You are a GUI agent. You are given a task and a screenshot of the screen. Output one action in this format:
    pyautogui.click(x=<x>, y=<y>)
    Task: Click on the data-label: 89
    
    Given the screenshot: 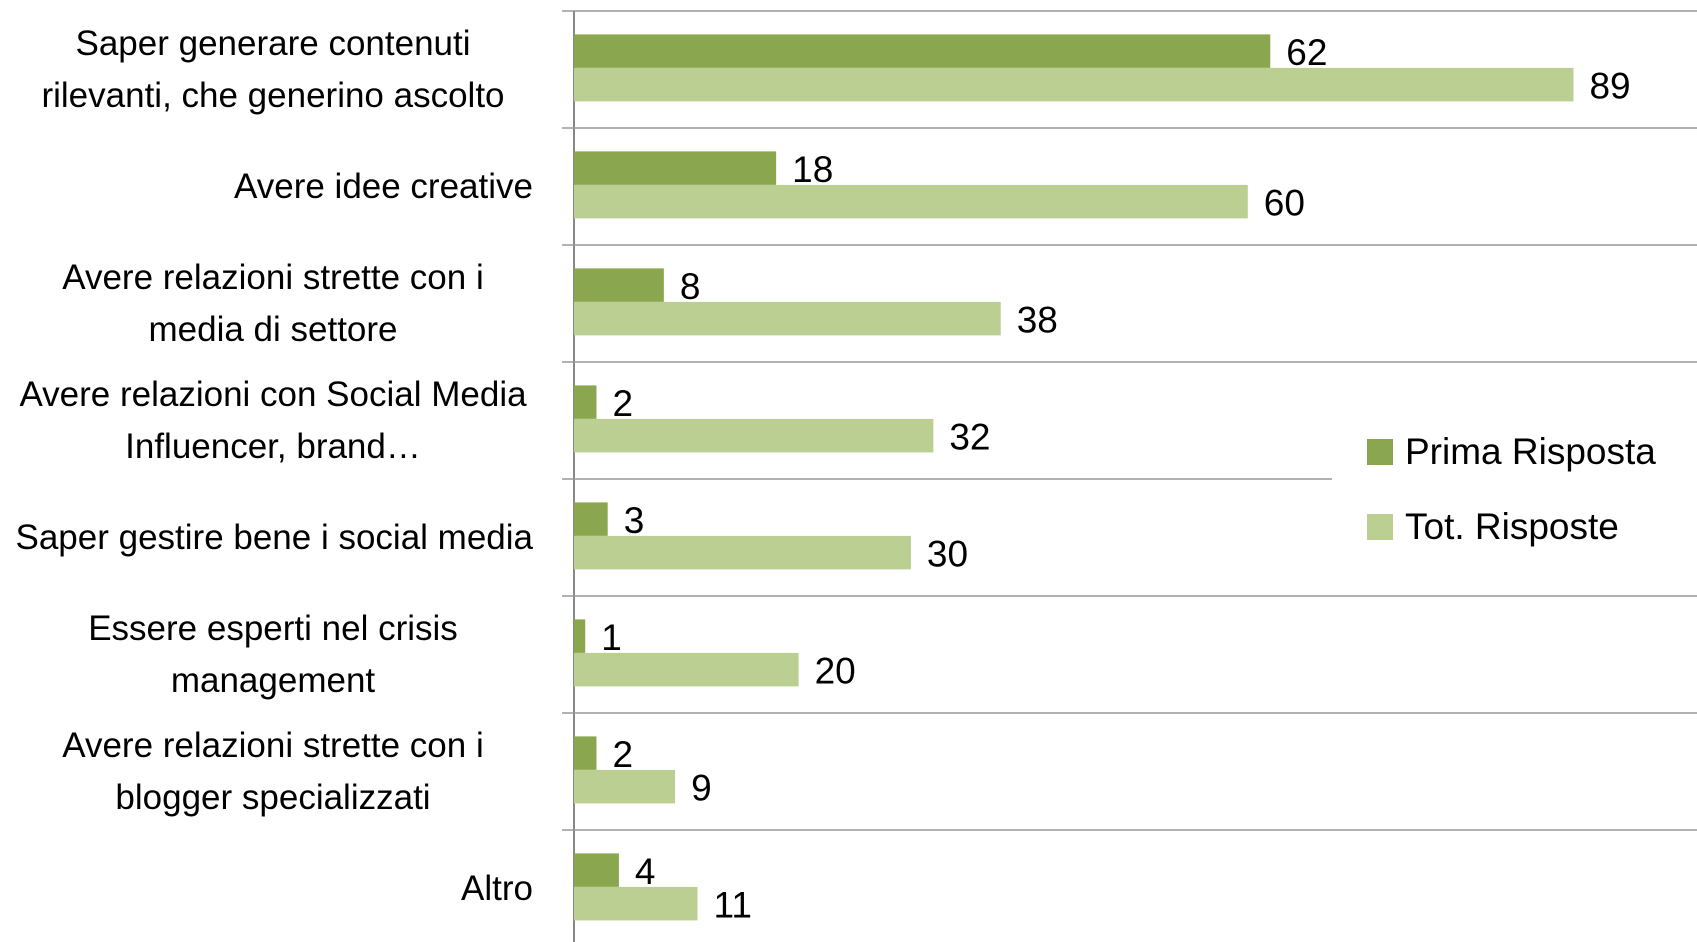 What is the action you would take?
    pyautogui.click(x=1609, y=85)
    